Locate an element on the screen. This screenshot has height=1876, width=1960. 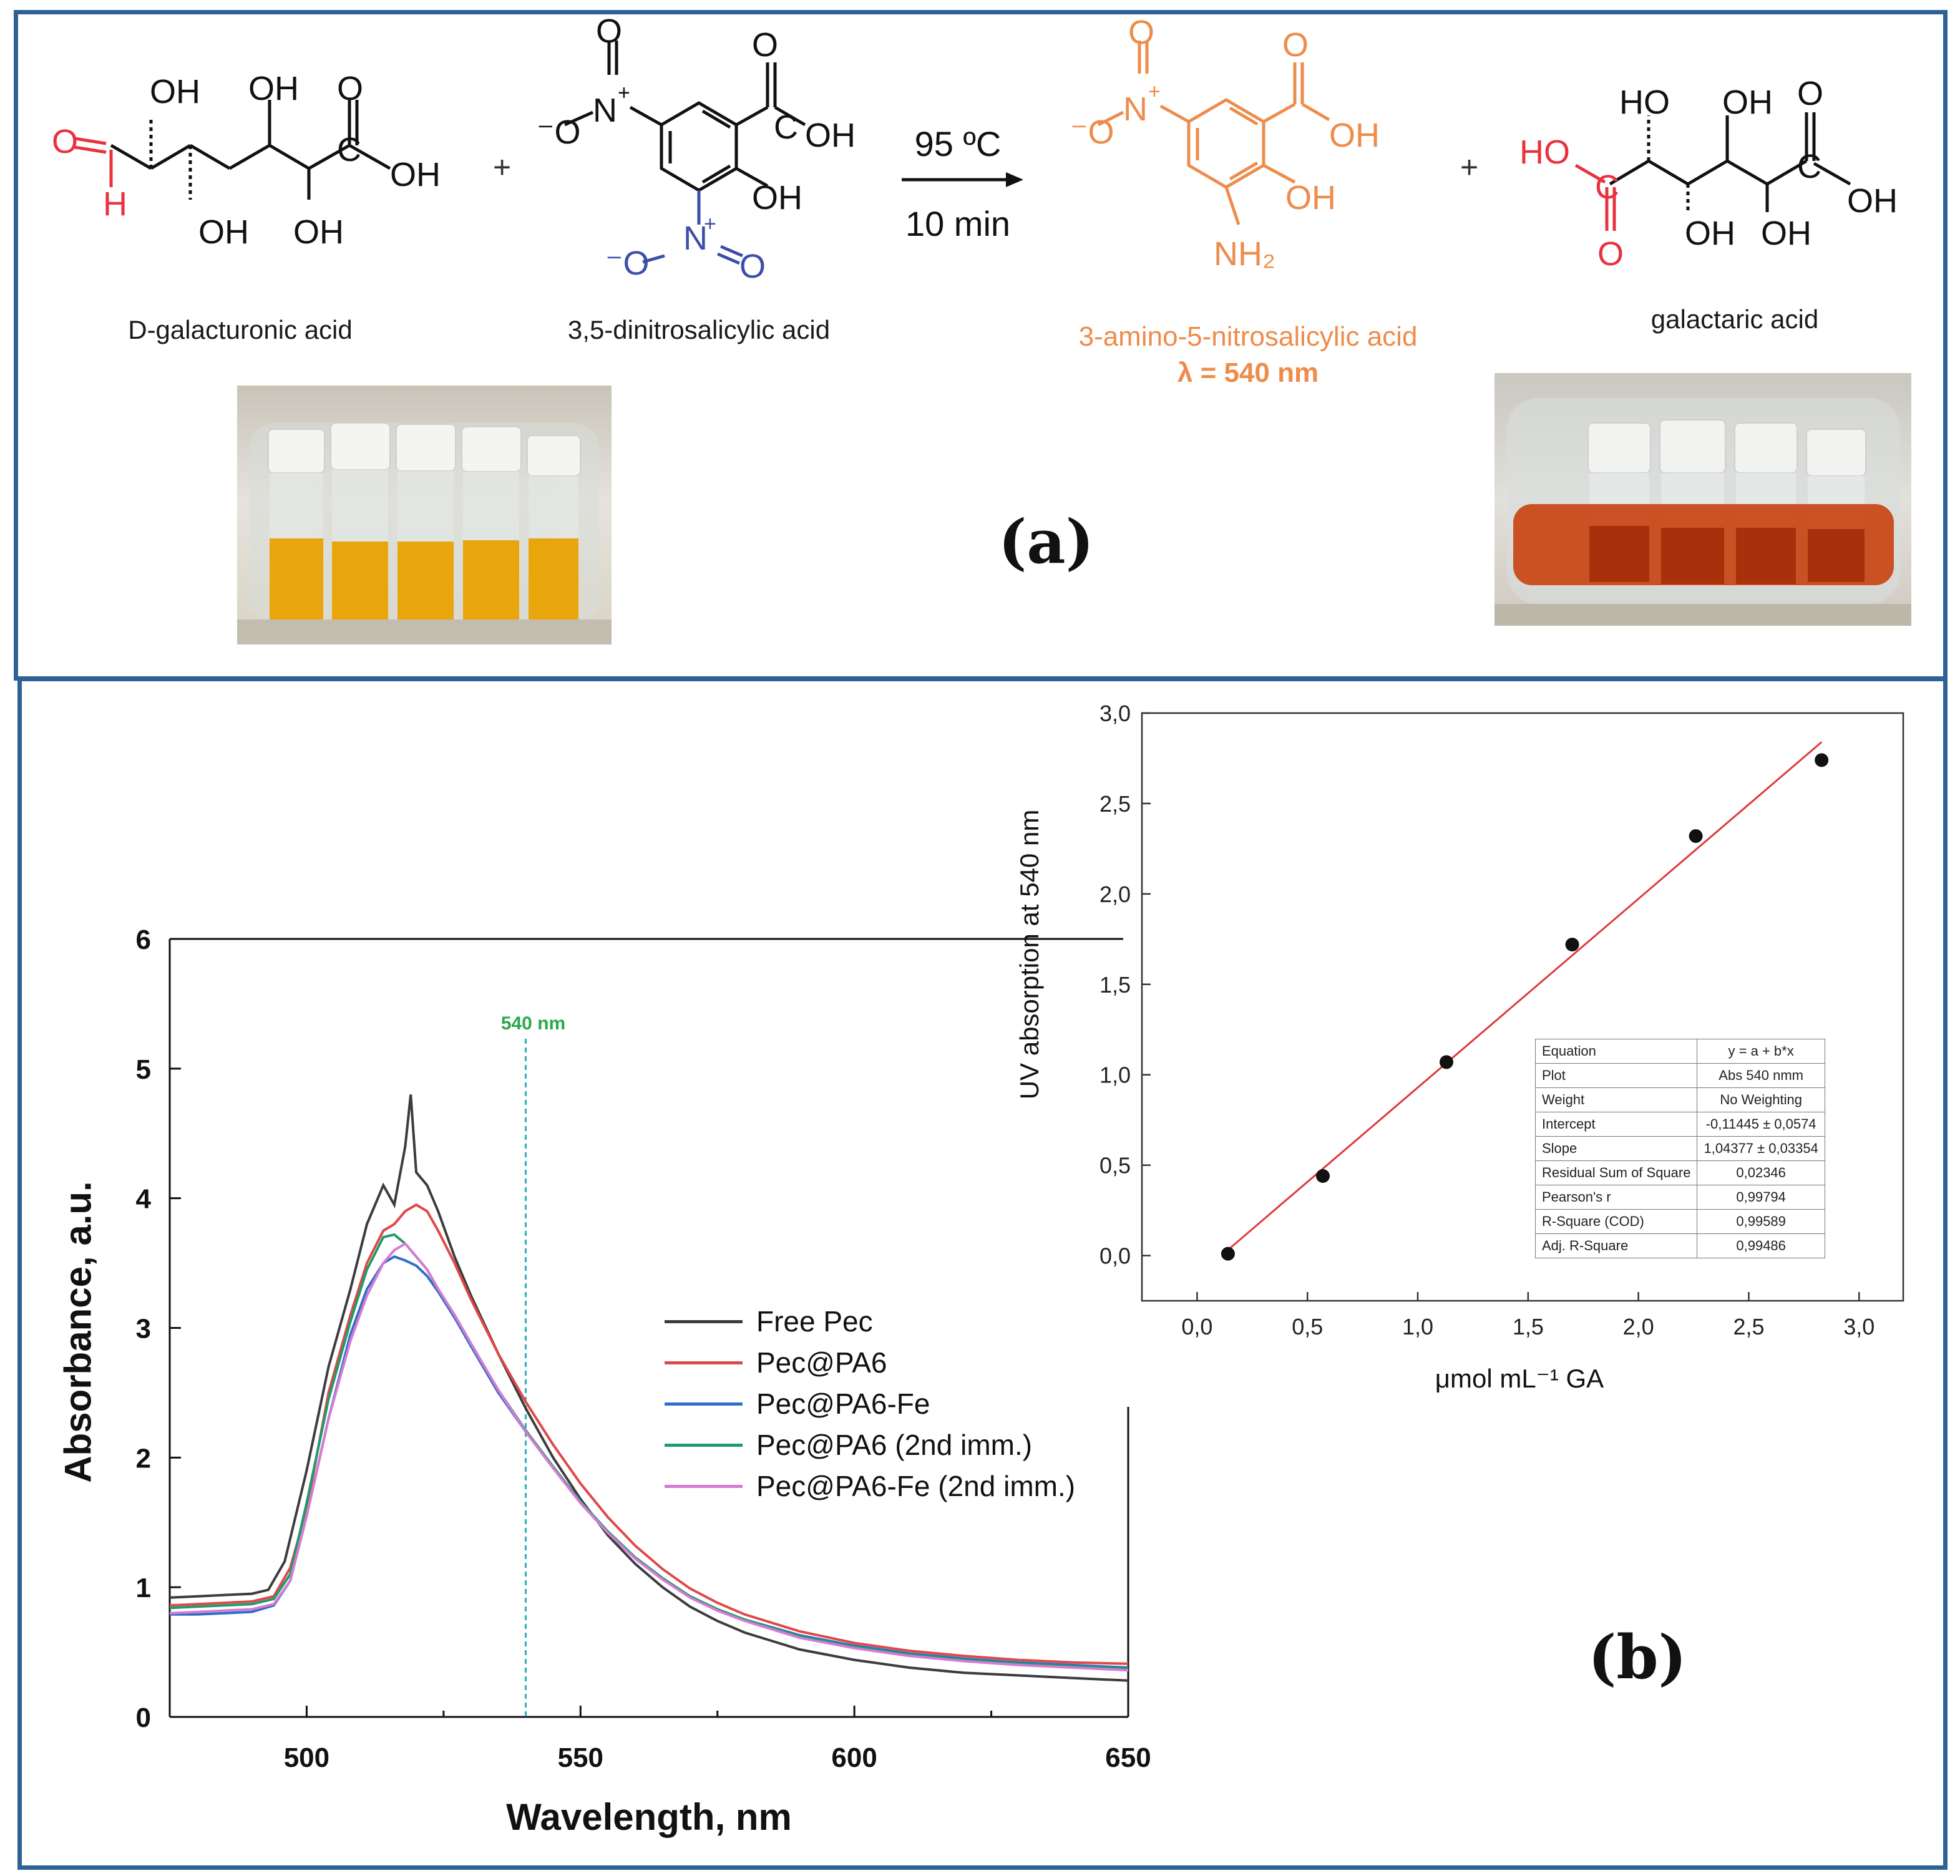
stats-row: Residual Sum of Square 0,02346 is located at coordinates (1679, 1172).